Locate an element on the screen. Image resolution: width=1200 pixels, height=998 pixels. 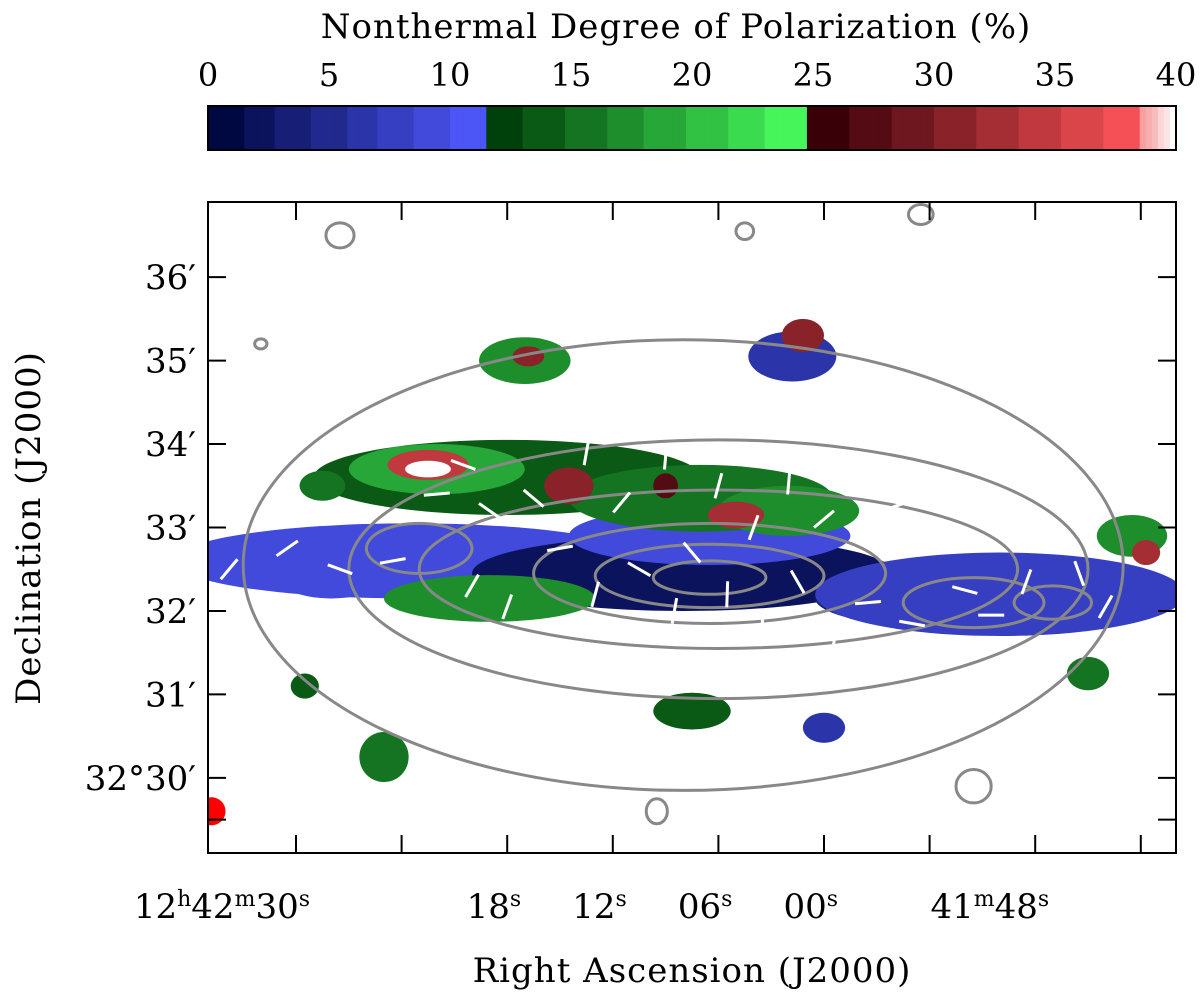
colorbar-tick-label: 40 is located at coordinates (1176, 75).